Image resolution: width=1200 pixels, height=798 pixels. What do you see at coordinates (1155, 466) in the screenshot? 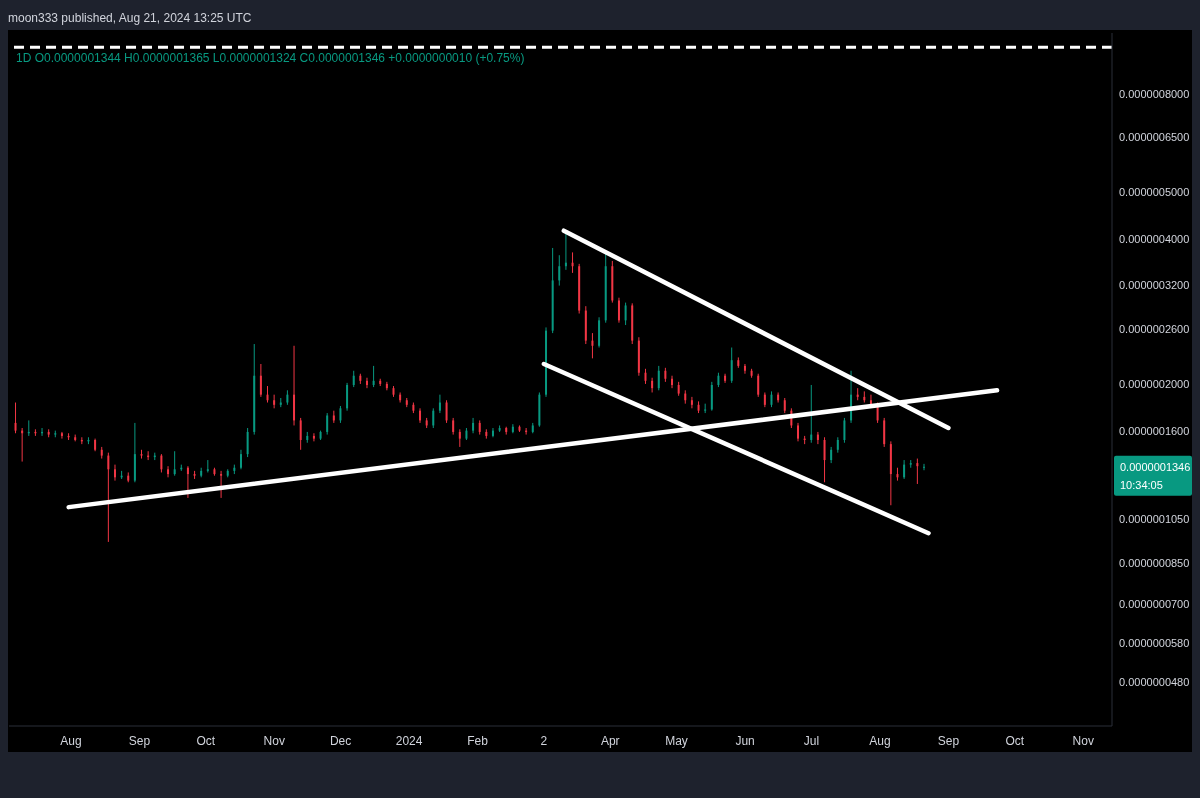
I see `text: 0.0000001346` at bounding box center [1155, 466].